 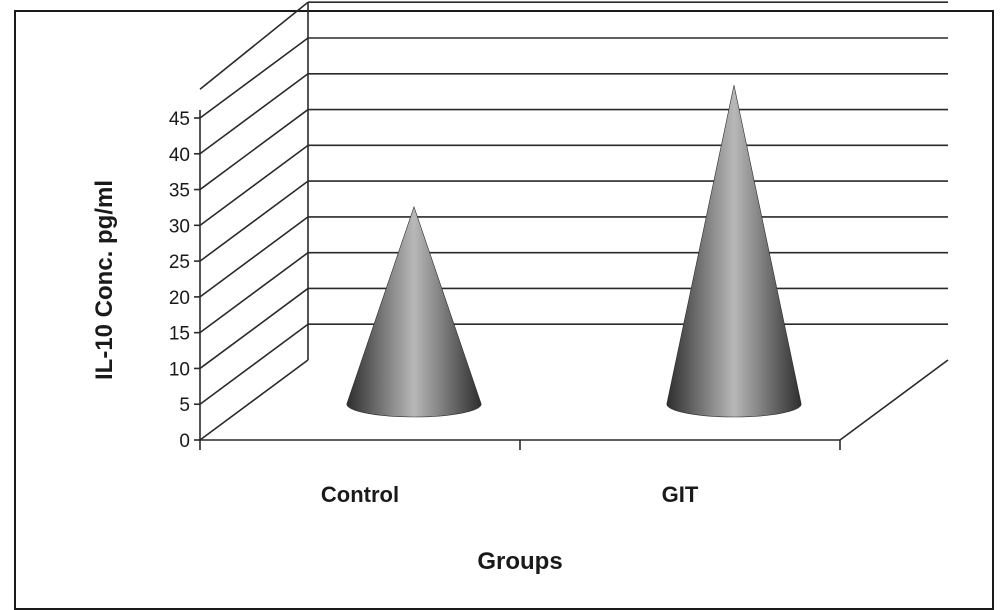 What do you see at coordinates (680, 494) in the screenshot?
I see `x-tick-label-git: GIT` at bounding box center [680, 494].